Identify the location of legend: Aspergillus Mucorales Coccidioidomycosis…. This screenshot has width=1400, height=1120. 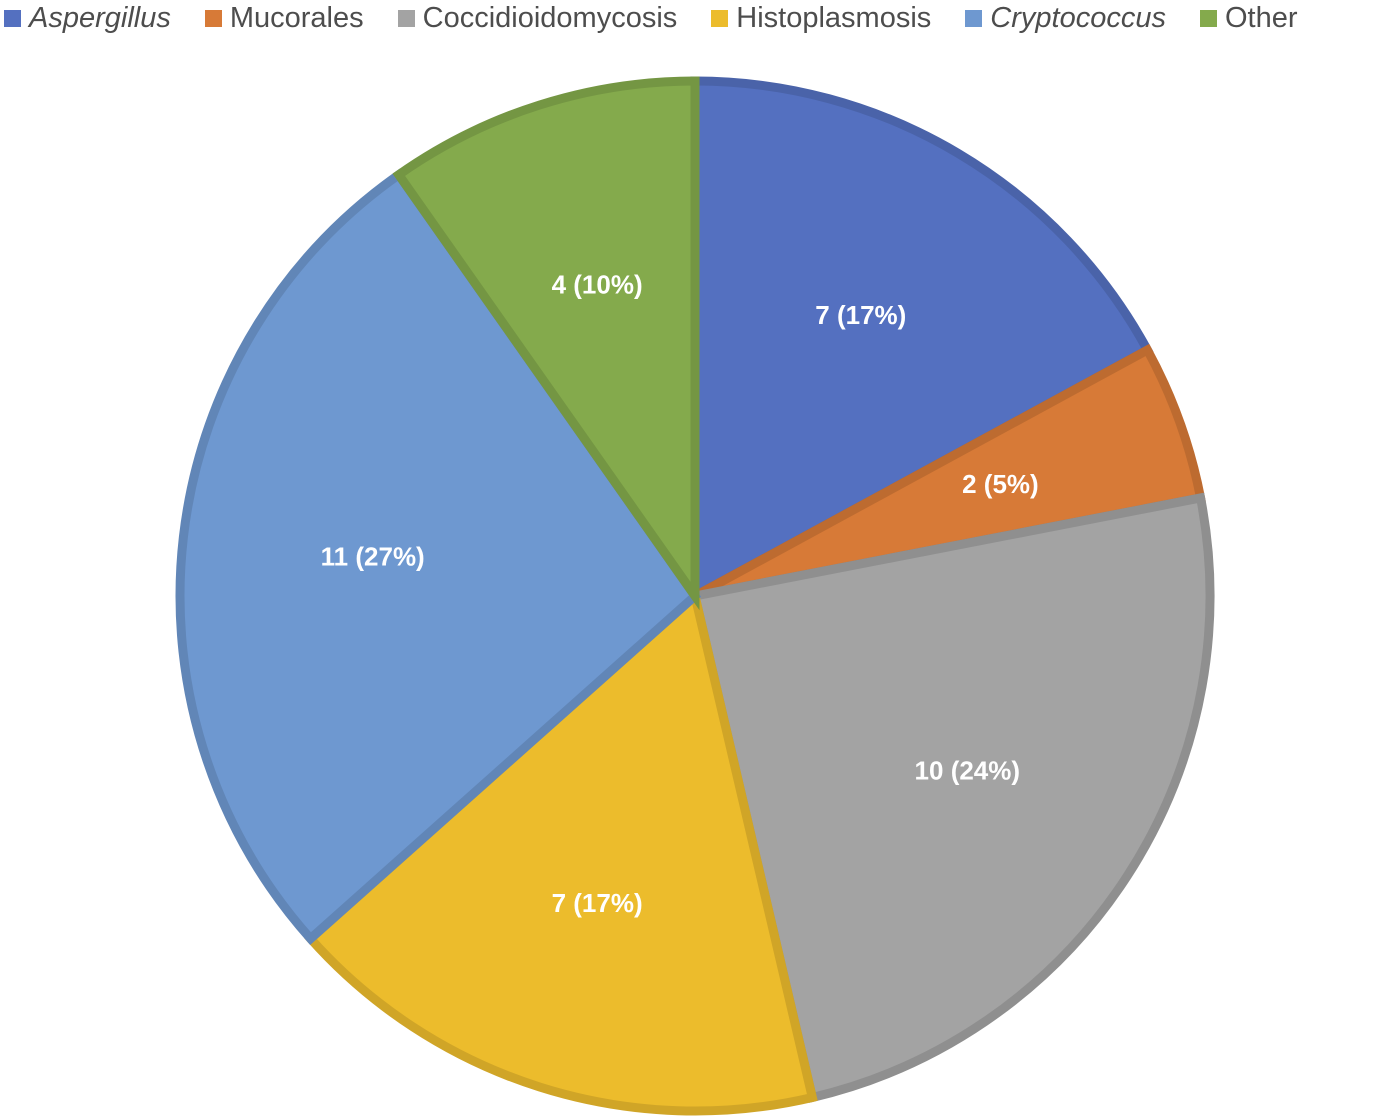
(700, 18).